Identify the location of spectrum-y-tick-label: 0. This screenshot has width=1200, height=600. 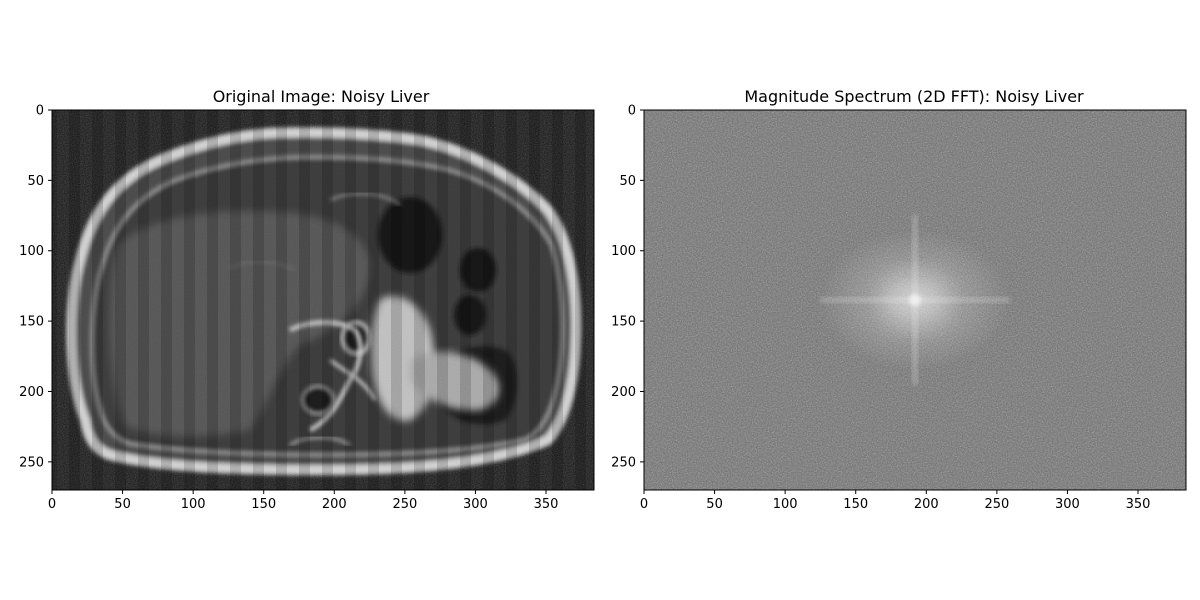
(632, 111).